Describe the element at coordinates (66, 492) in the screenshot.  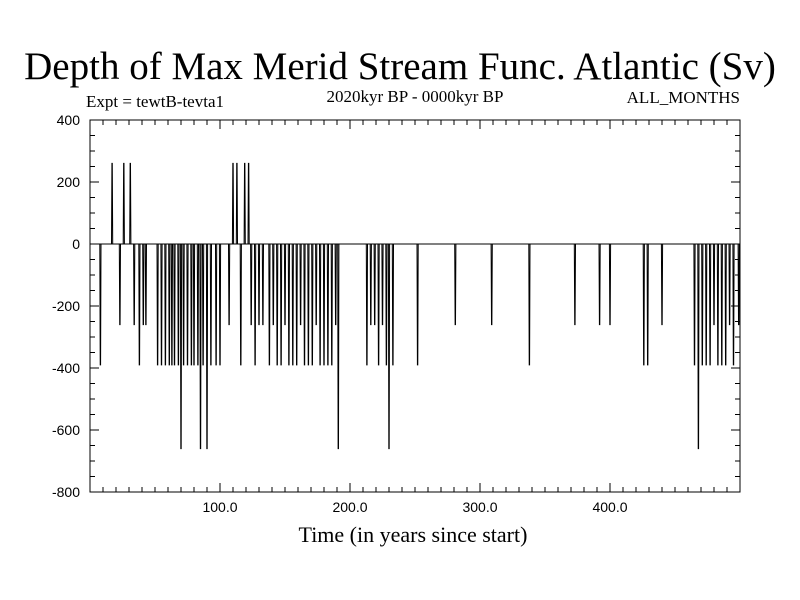
I see `y-tick-label: -800` at that location.